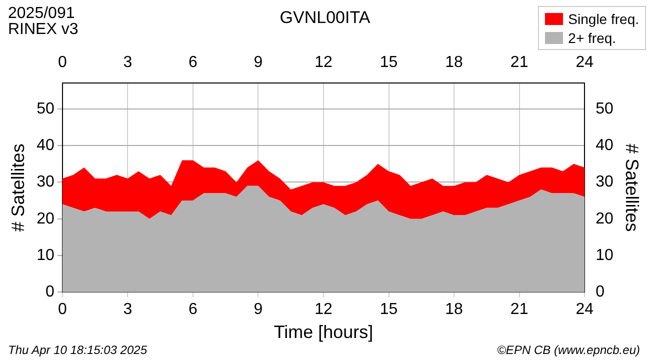 This screenshot has height=362, width=650. Describe the element at coordinates (454, 309) in the screenshot. I see `x-tick-label: 18` at that location.